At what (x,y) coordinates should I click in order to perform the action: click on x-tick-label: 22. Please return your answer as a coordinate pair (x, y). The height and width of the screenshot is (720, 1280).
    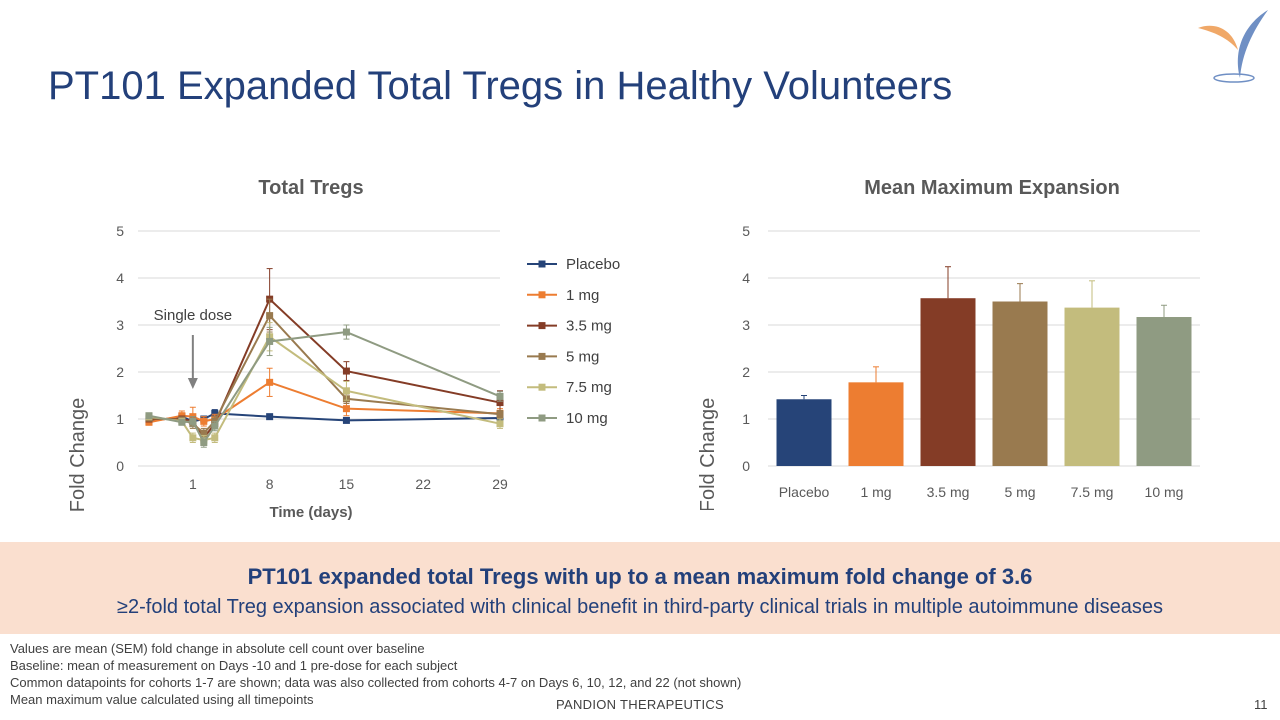
    Looking at the image, I should click on (423, 484).